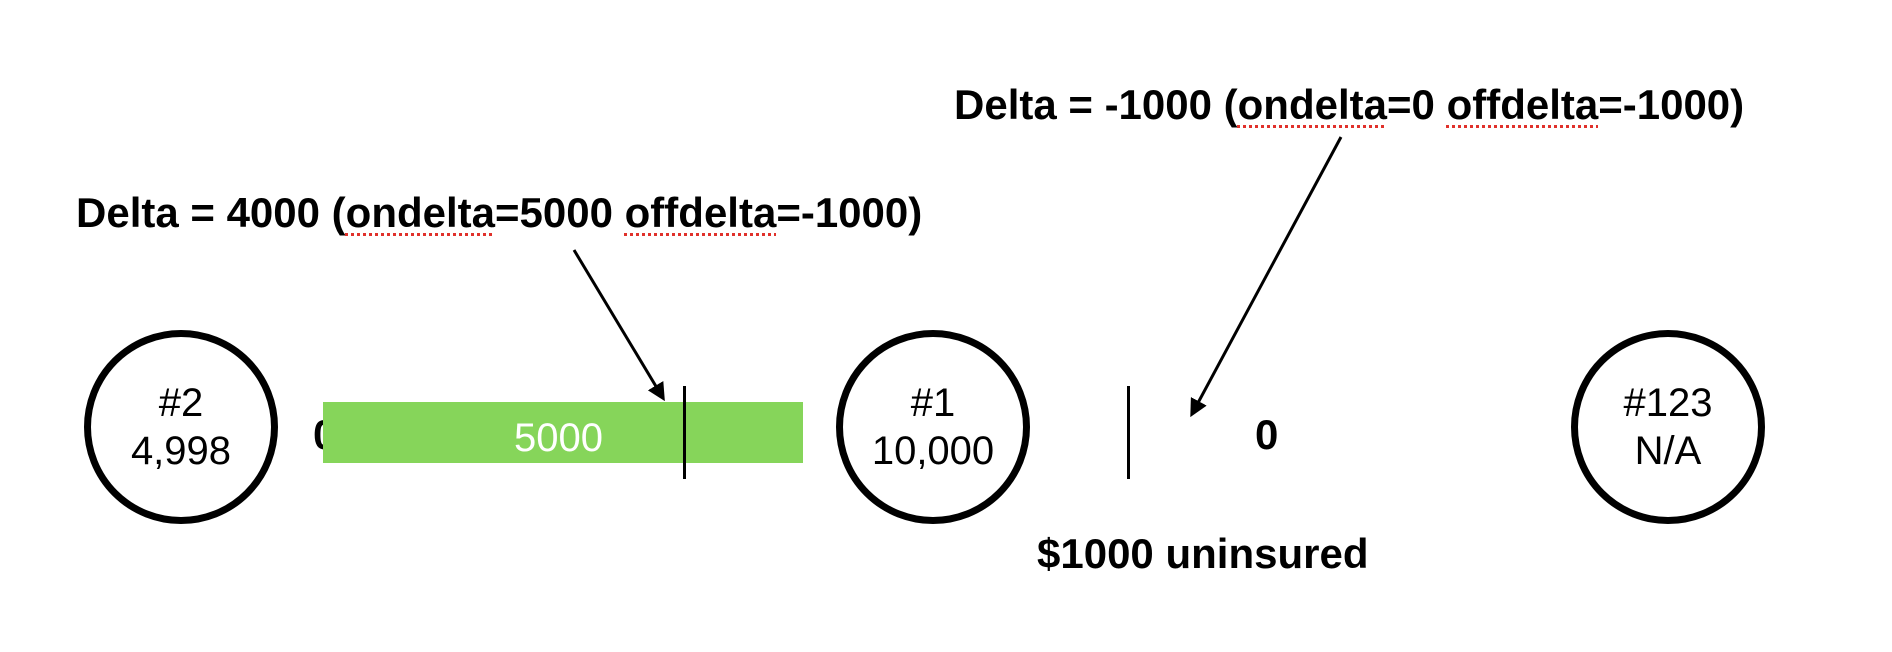 The width and height of the screenshot is (1892, 652). I want to click on delta-marker-left, so click(684, 432).